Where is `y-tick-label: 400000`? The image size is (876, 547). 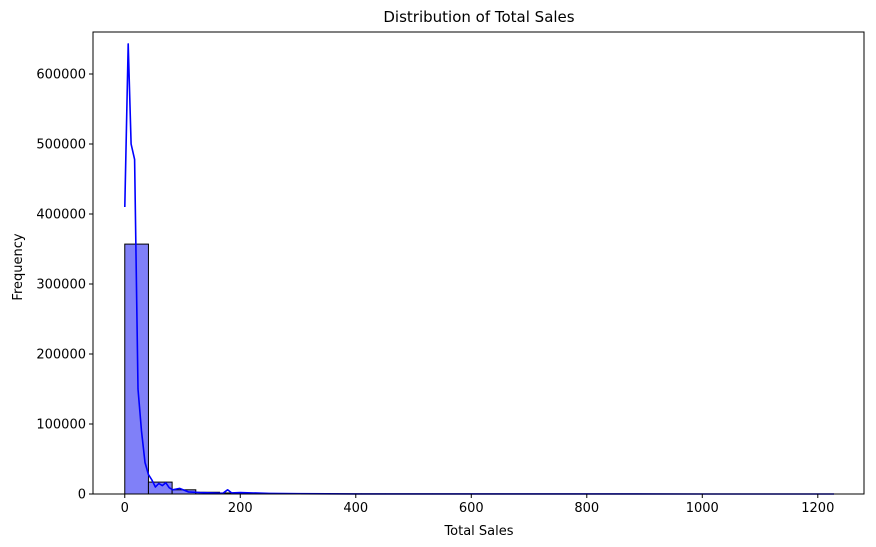 y-tick-label: 400000 is located at coordinates (61, 215).